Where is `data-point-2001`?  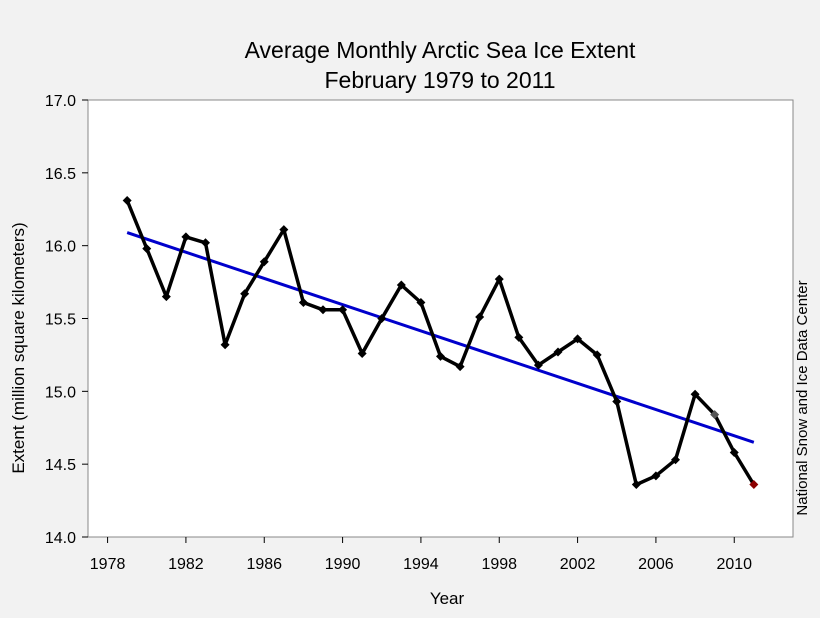
data-point-2001 is located at coordinates (558, 352).